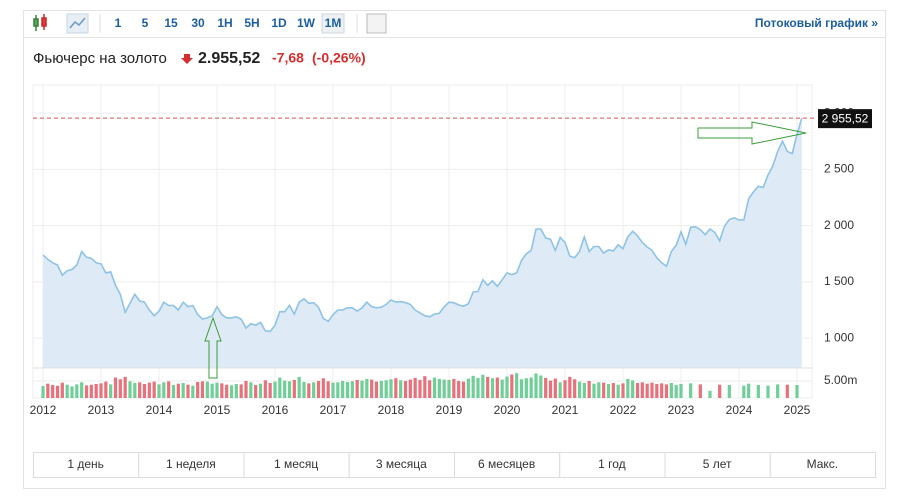 The image size is (900, 499). I want to click on range-button: Макс., so click(823, 464).